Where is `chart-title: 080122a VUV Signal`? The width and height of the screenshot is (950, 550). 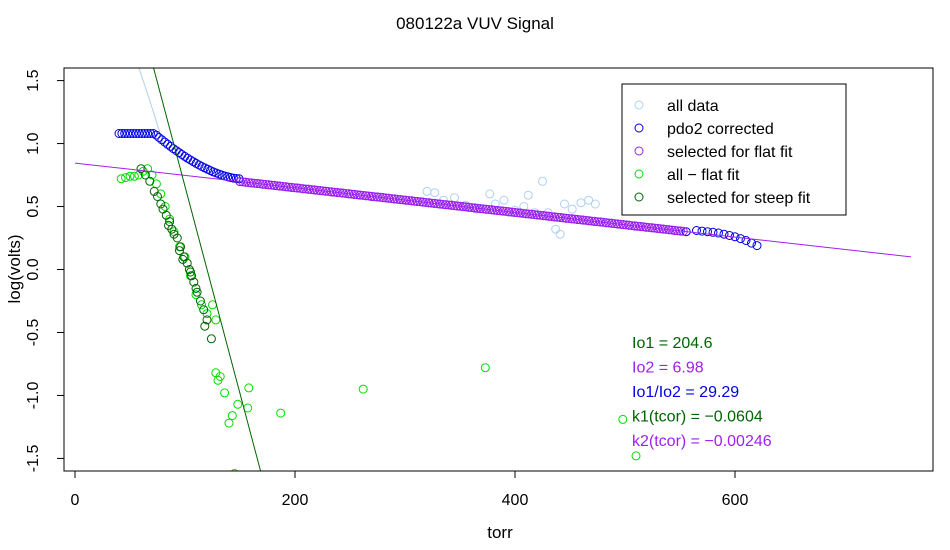
chart-title: 080122a VUV Signal is located at coordinates (475, 23).